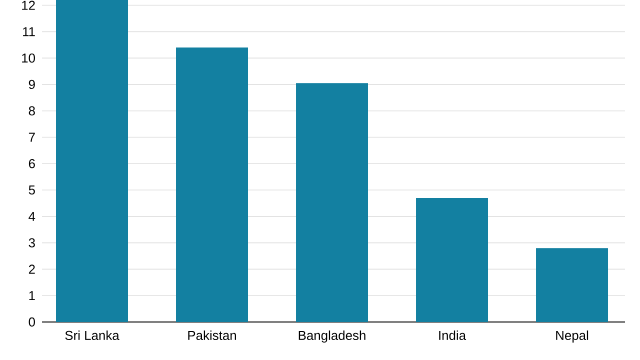 Image resolution: width=640 pixels, height=360 pixels. I want to click on y-tick-label: 8, so click(31, 111).